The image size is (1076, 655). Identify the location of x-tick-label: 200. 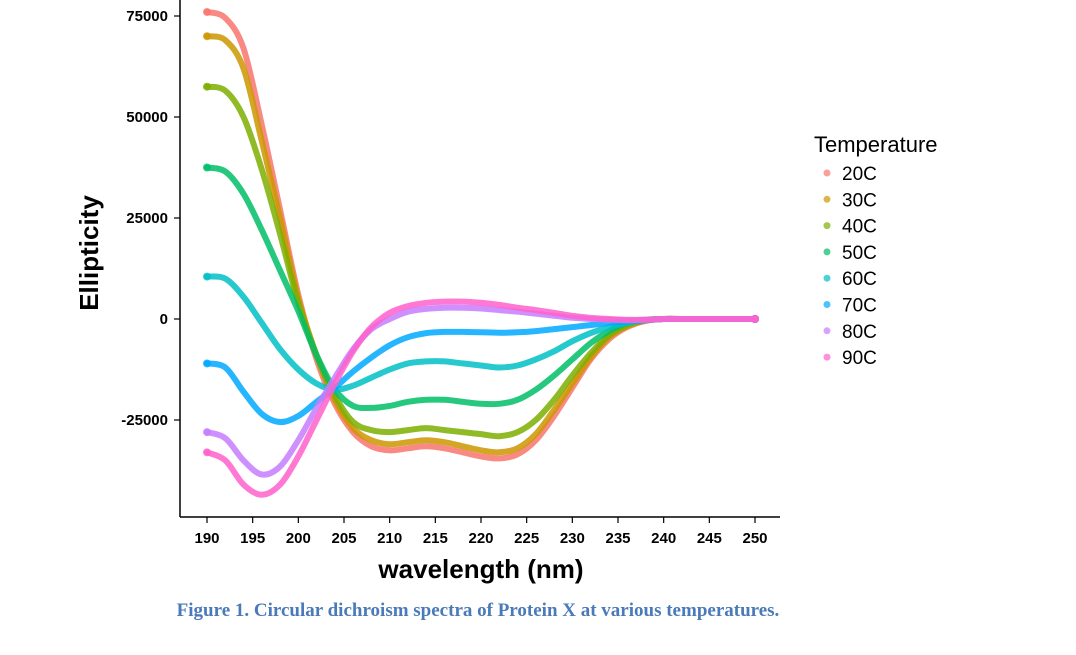
(298, 538).